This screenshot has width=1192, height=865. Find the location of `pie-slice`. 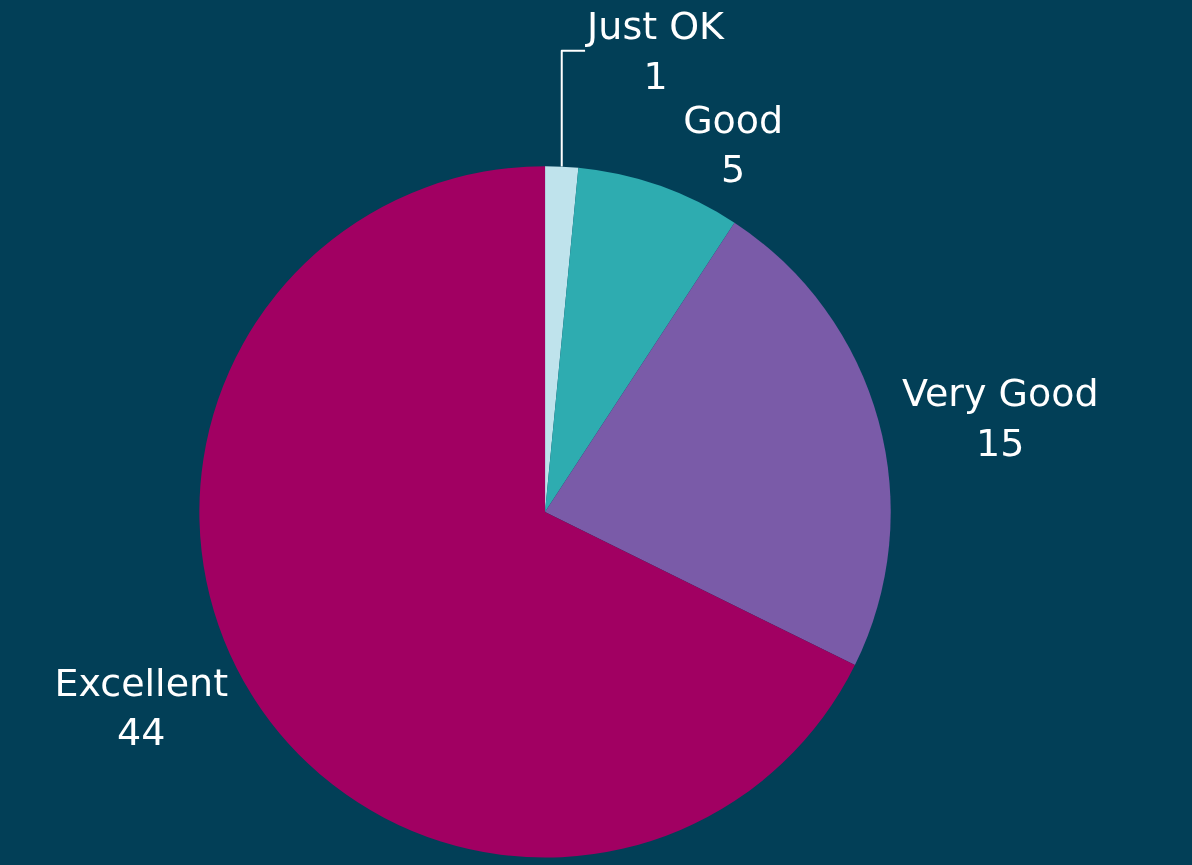

pie-slice is located at coordinates (718, 444).